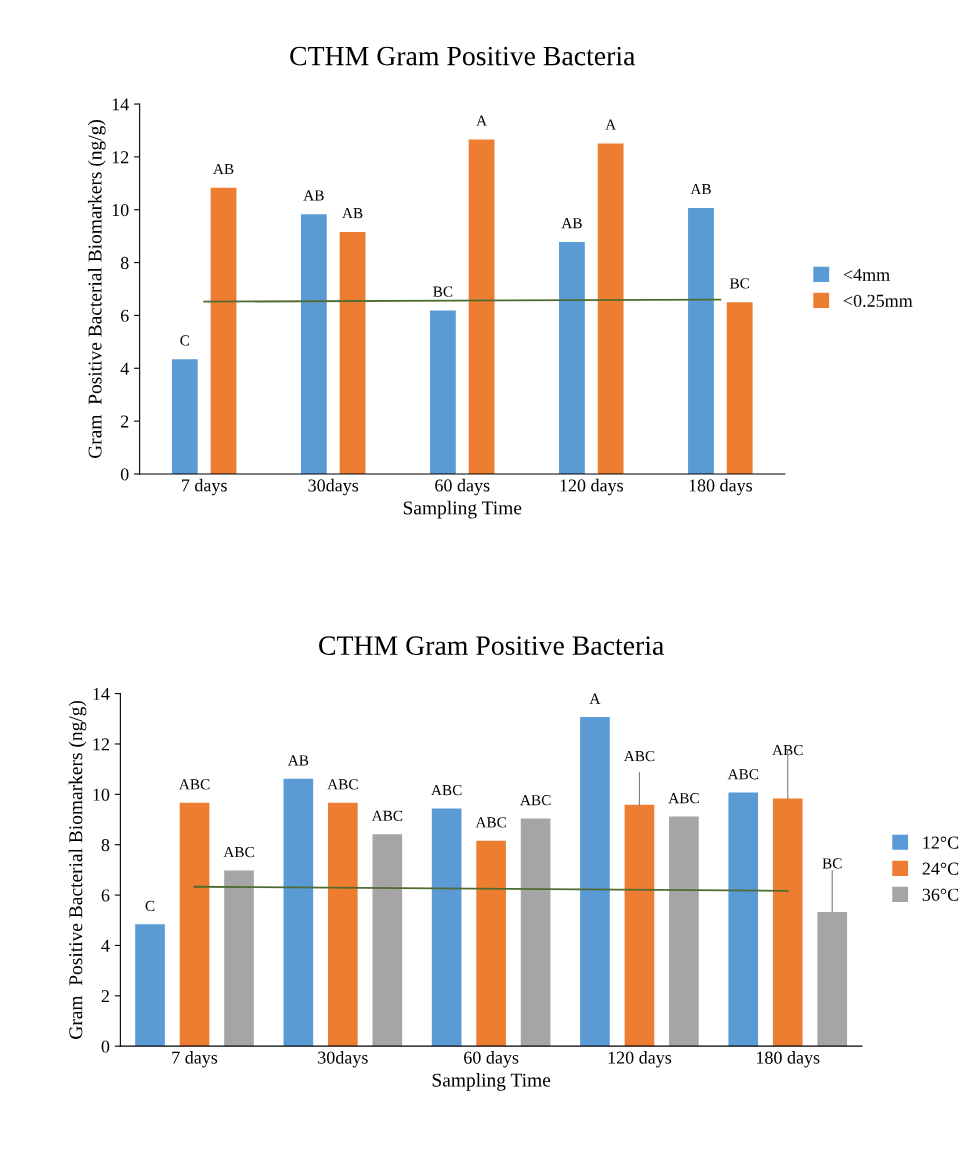 The image size is (963, 1156). Describe the element at coordinates (940, 894) in the screenshot. I see `legend-label: 36°C` at that location.